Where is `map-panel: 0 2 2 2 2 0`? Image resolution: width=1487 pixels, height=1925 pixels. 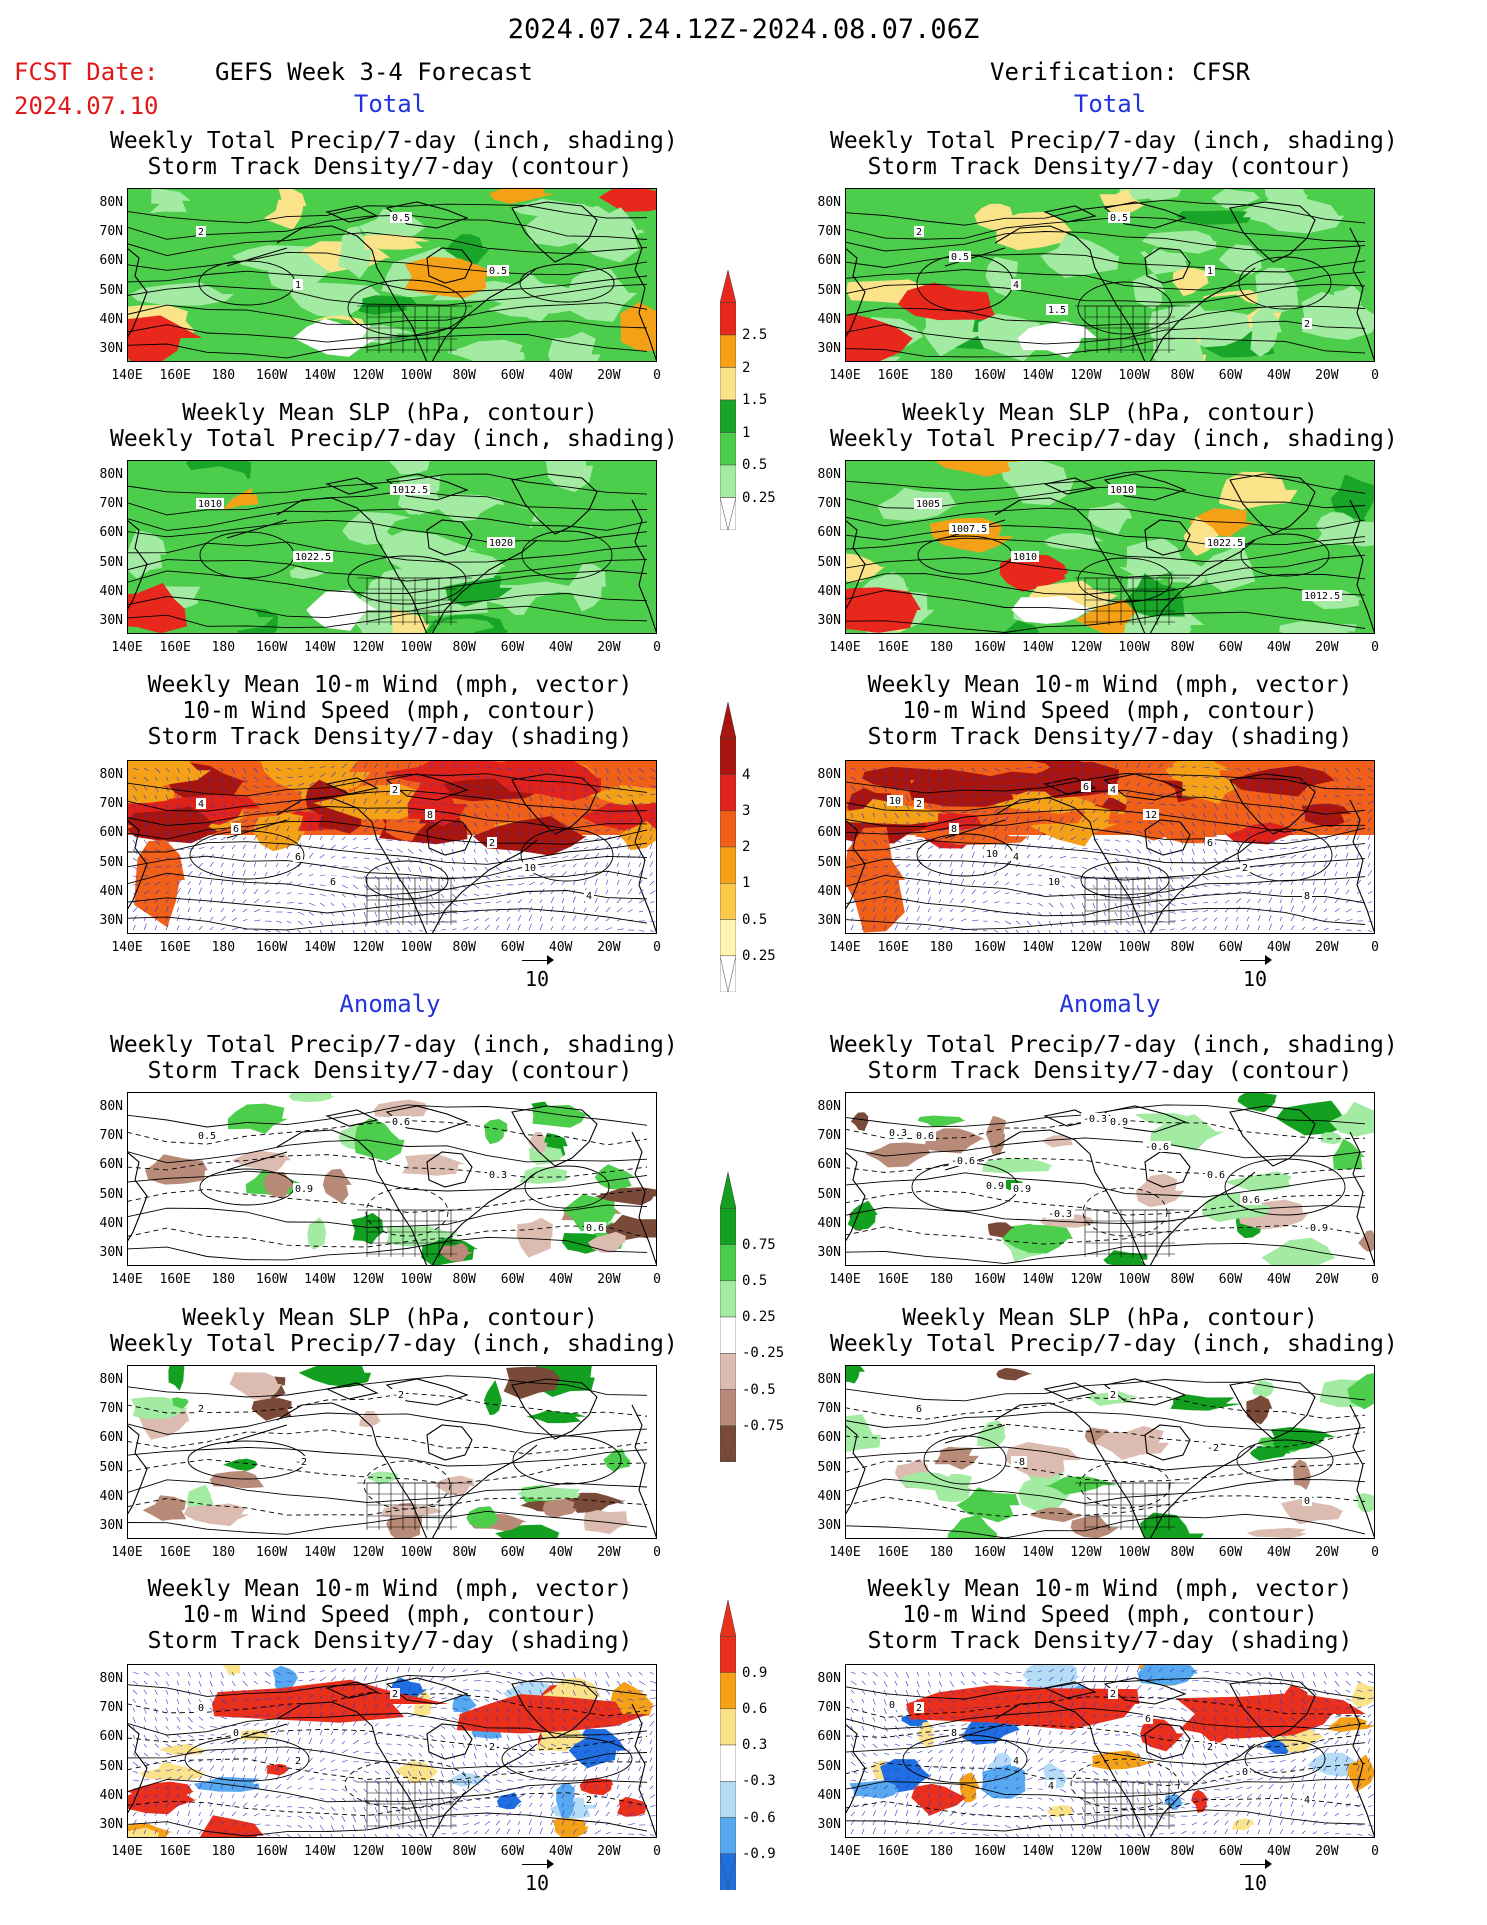 map-panel: 0 2 2 2 2 0 is located at coordinates (392, 1751).